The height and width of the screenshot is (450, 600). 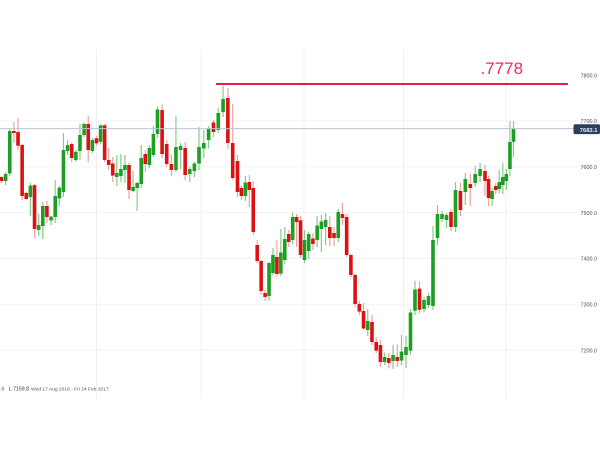 What do you see at coordinates (70, 390) in the screenshot?
I see `svg-text:Wed 17 Aug 2016 - Fri 24 Feb 2: Wed 17 Aug 2016 - Fri 24 Feb 2017` at bounding box center [70, 390].